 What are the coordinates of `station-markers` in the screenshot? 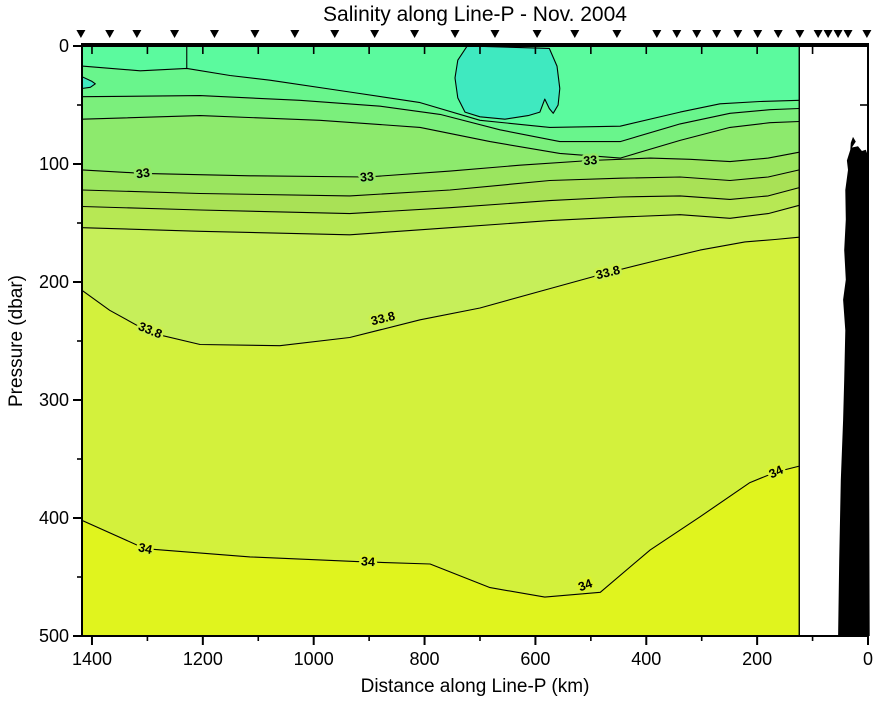 It's located at (474, 34).